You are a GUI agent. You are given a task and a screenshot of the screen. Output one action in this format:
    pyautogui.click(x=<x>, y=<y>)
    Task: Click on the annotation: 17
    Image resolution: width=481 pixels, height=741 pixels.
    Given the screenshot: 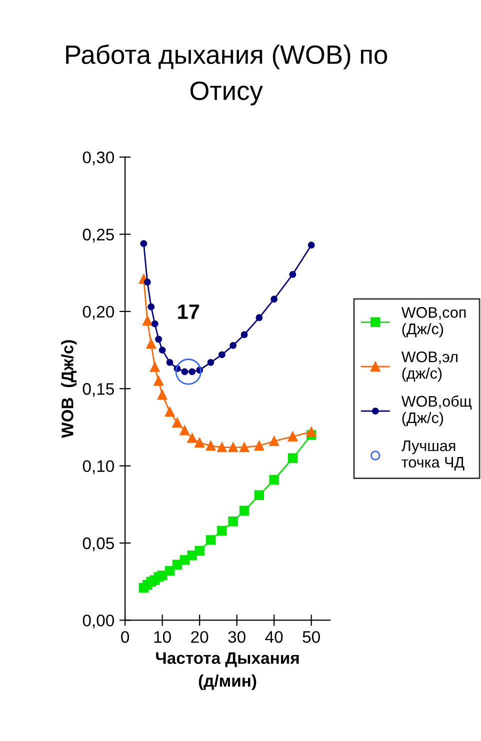 What is the action you would take?
    pyautogui.click(x=189, y=311)
    